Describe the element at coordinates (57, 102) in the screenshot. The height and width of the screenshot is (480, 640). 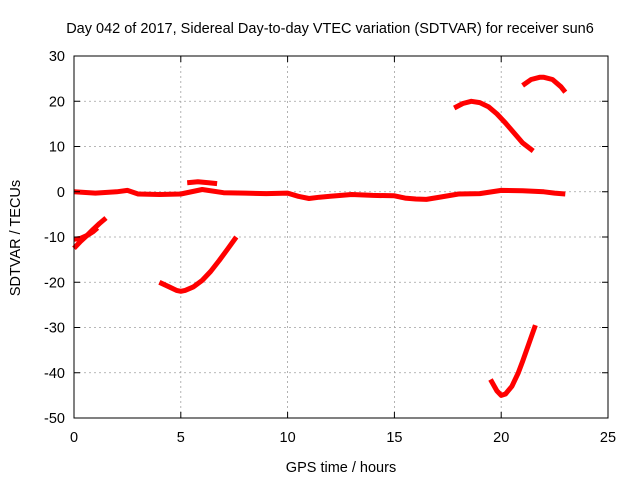
I see `y-tick-label: 20` at that location.